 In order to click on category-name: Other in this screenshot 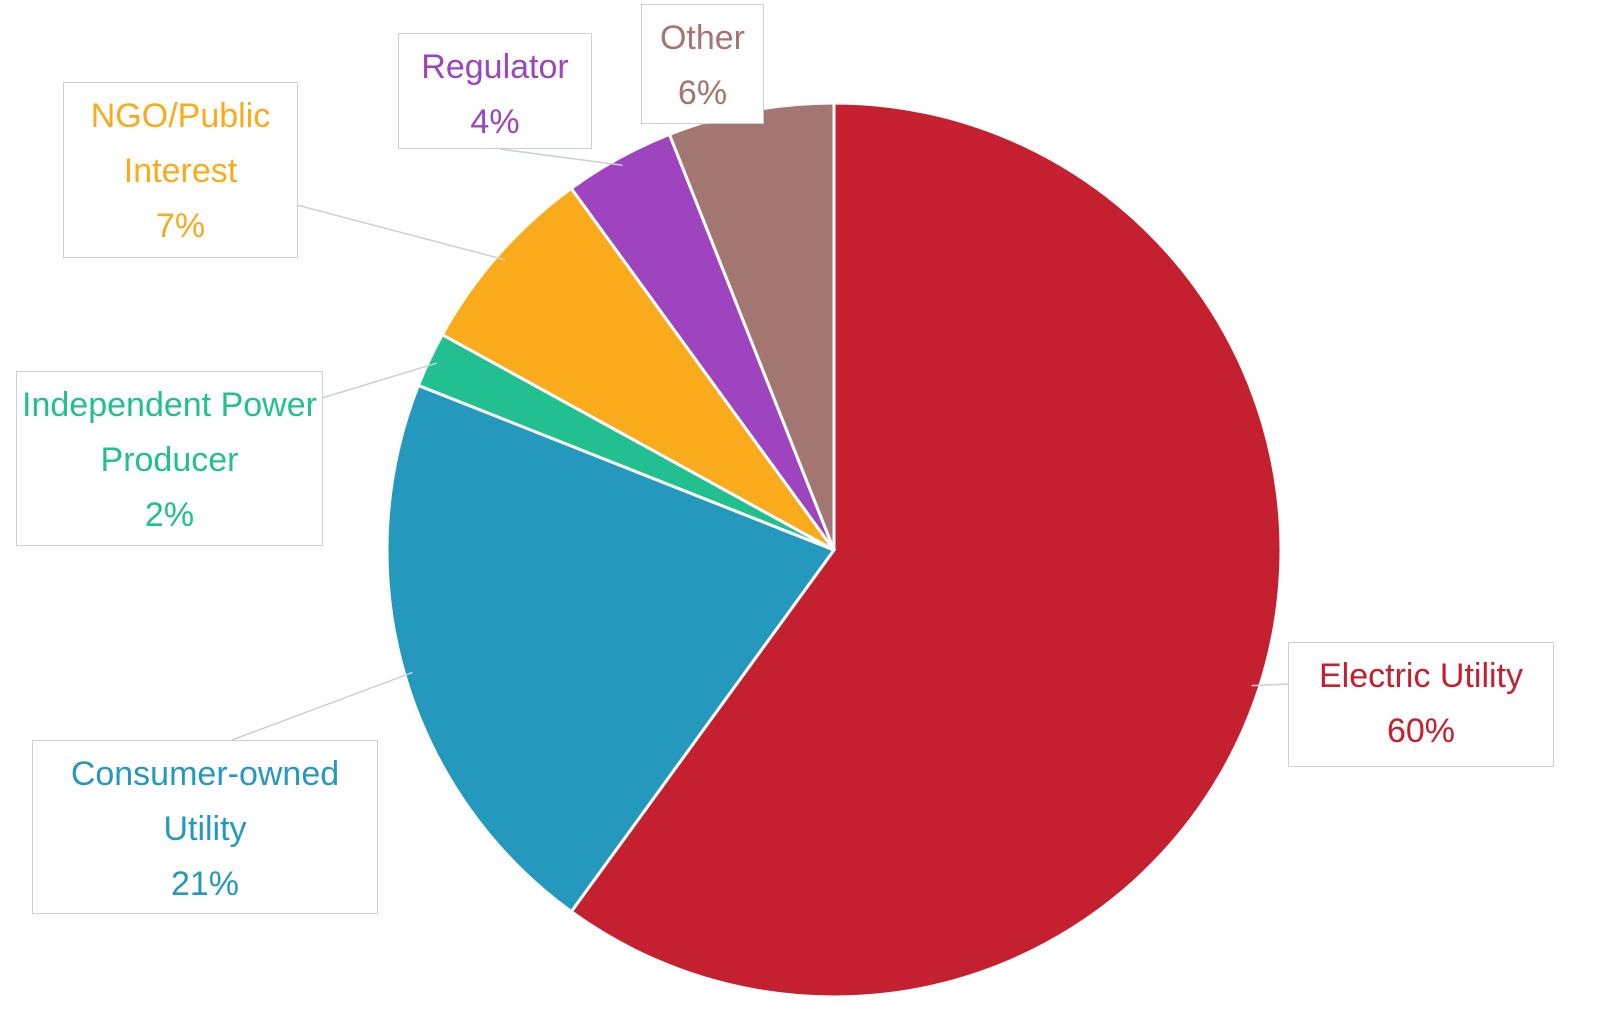, I will do `click(702, 38)`.